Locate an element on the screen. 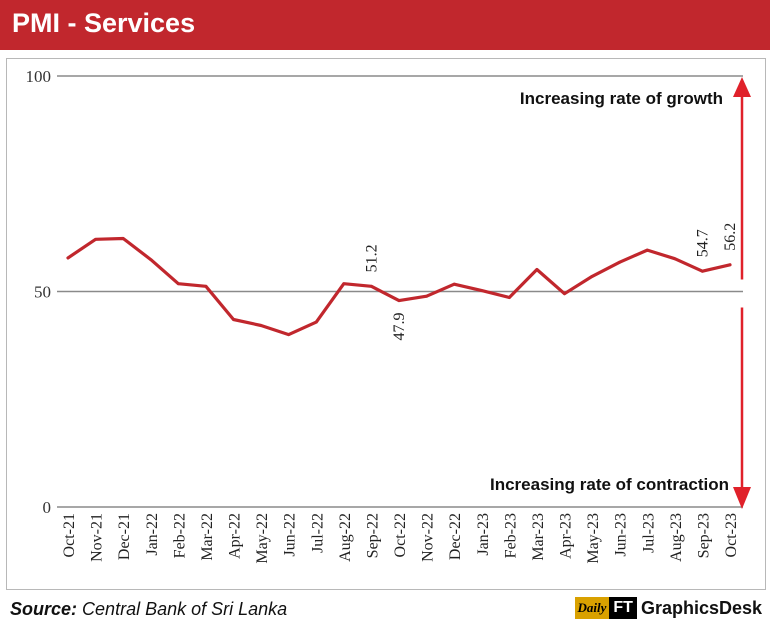 This screenshot has height=627, width=770. growth-annotation: Increasing rate of growth is located at coordinates (621, 98).